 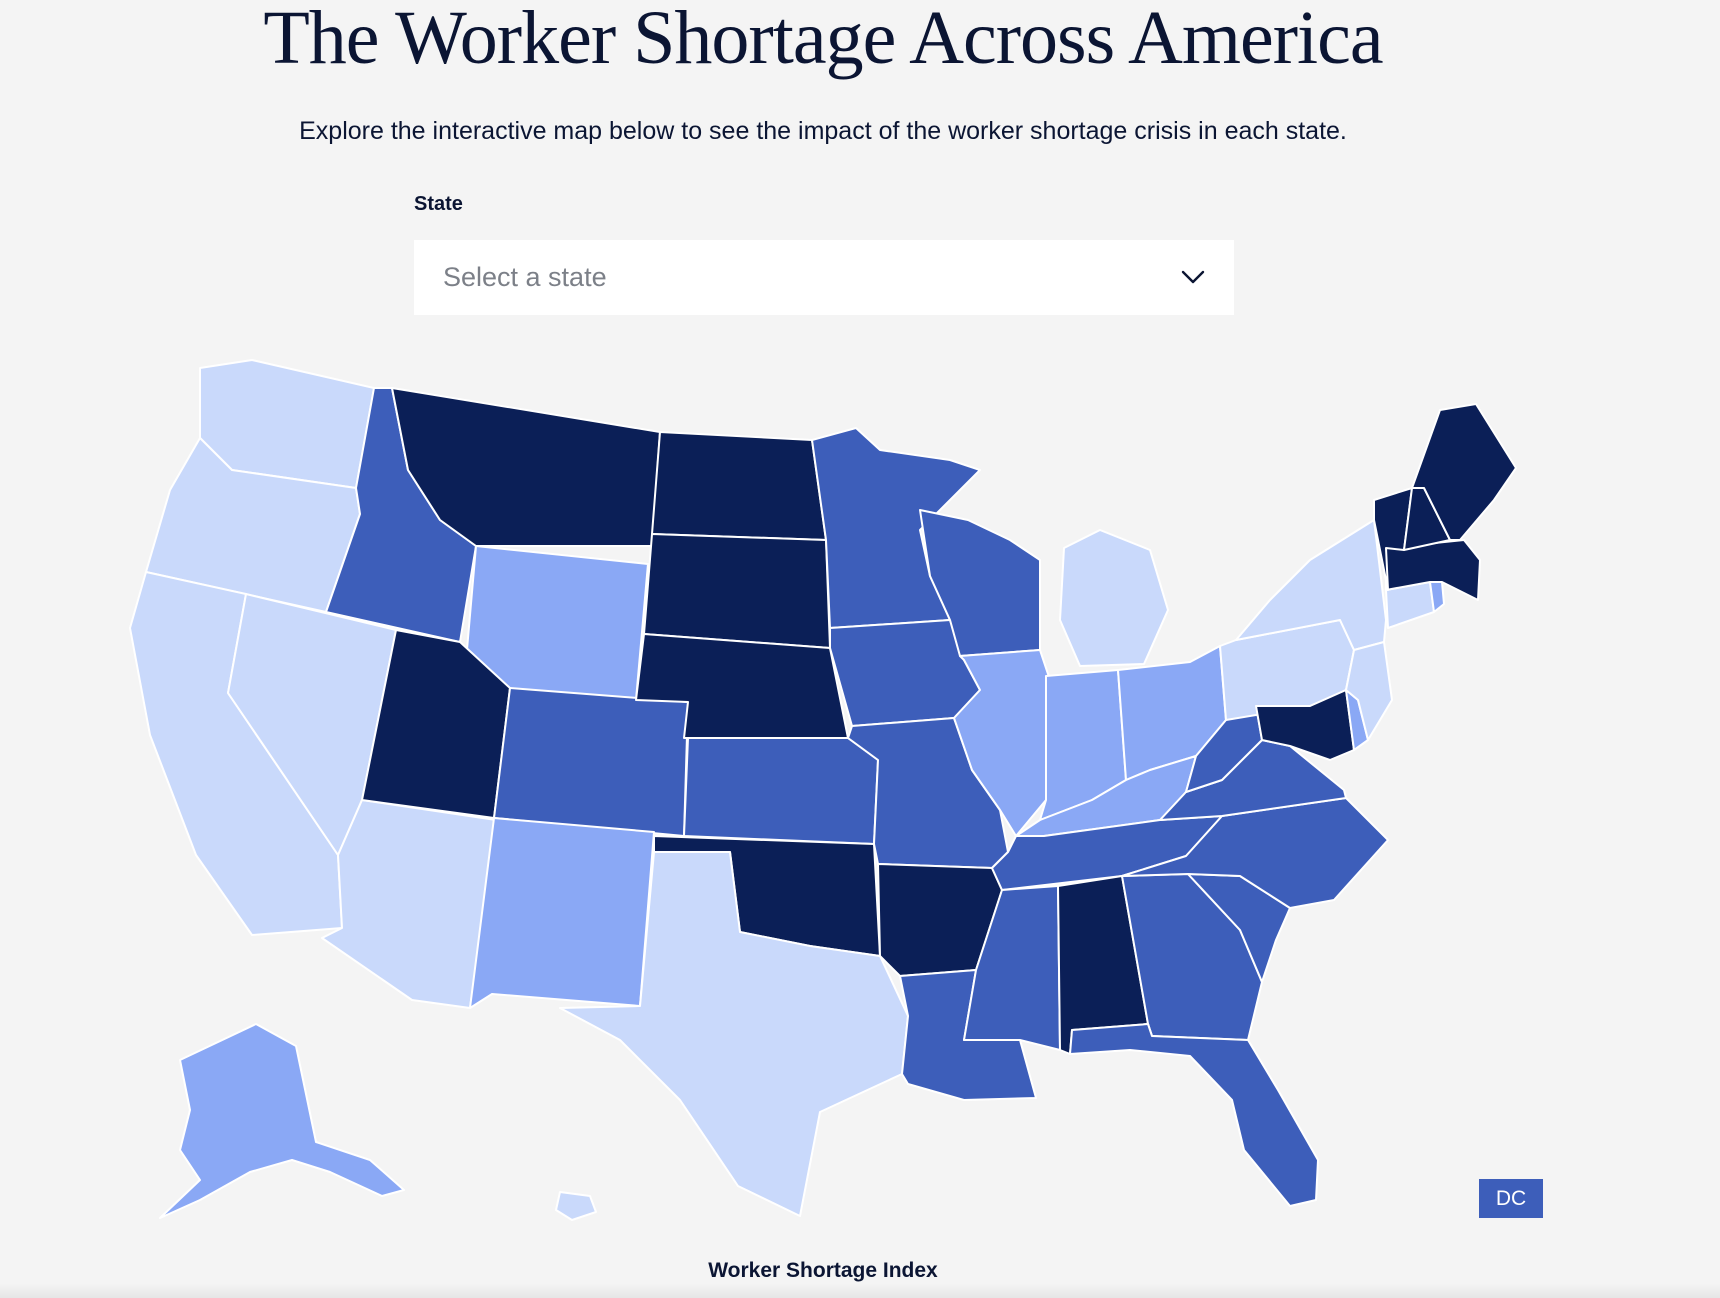 I want to click on state-ny, so click(x=1311, y=585).